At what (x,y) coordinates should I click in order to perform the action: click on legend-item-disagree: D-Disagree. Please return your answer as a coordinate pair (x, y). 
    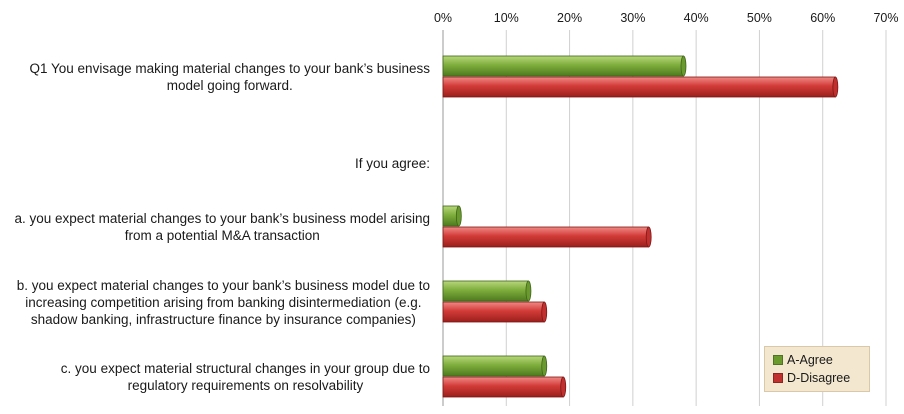
    Looking at the image, I should click on (821, 378).